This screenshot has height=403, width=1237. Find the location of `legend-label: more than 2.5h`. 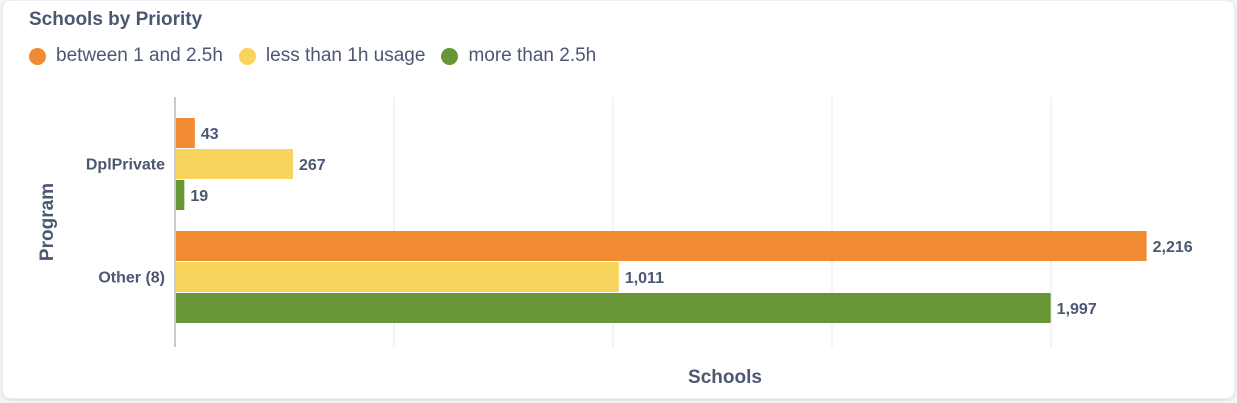

legend-label: more than 2.5h is located at coordinates (532, 55).